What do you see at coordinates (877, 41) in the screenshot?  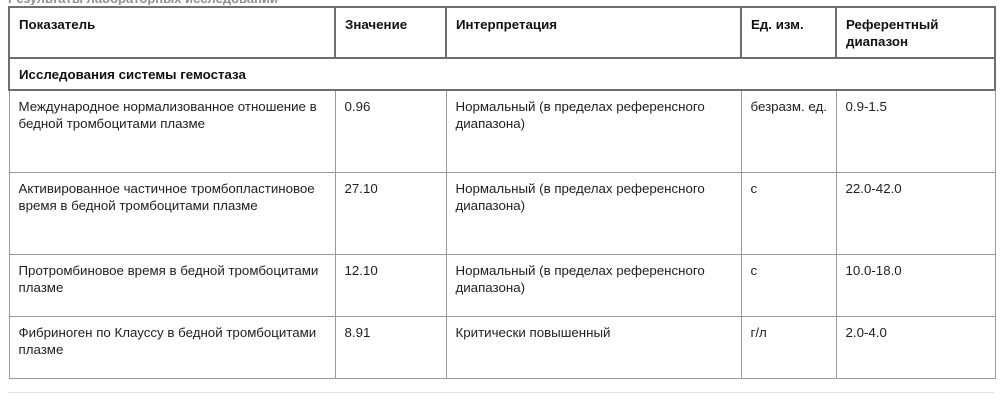 I see `reference-range-line-2: диапазон` at bounding box center [877, 41].